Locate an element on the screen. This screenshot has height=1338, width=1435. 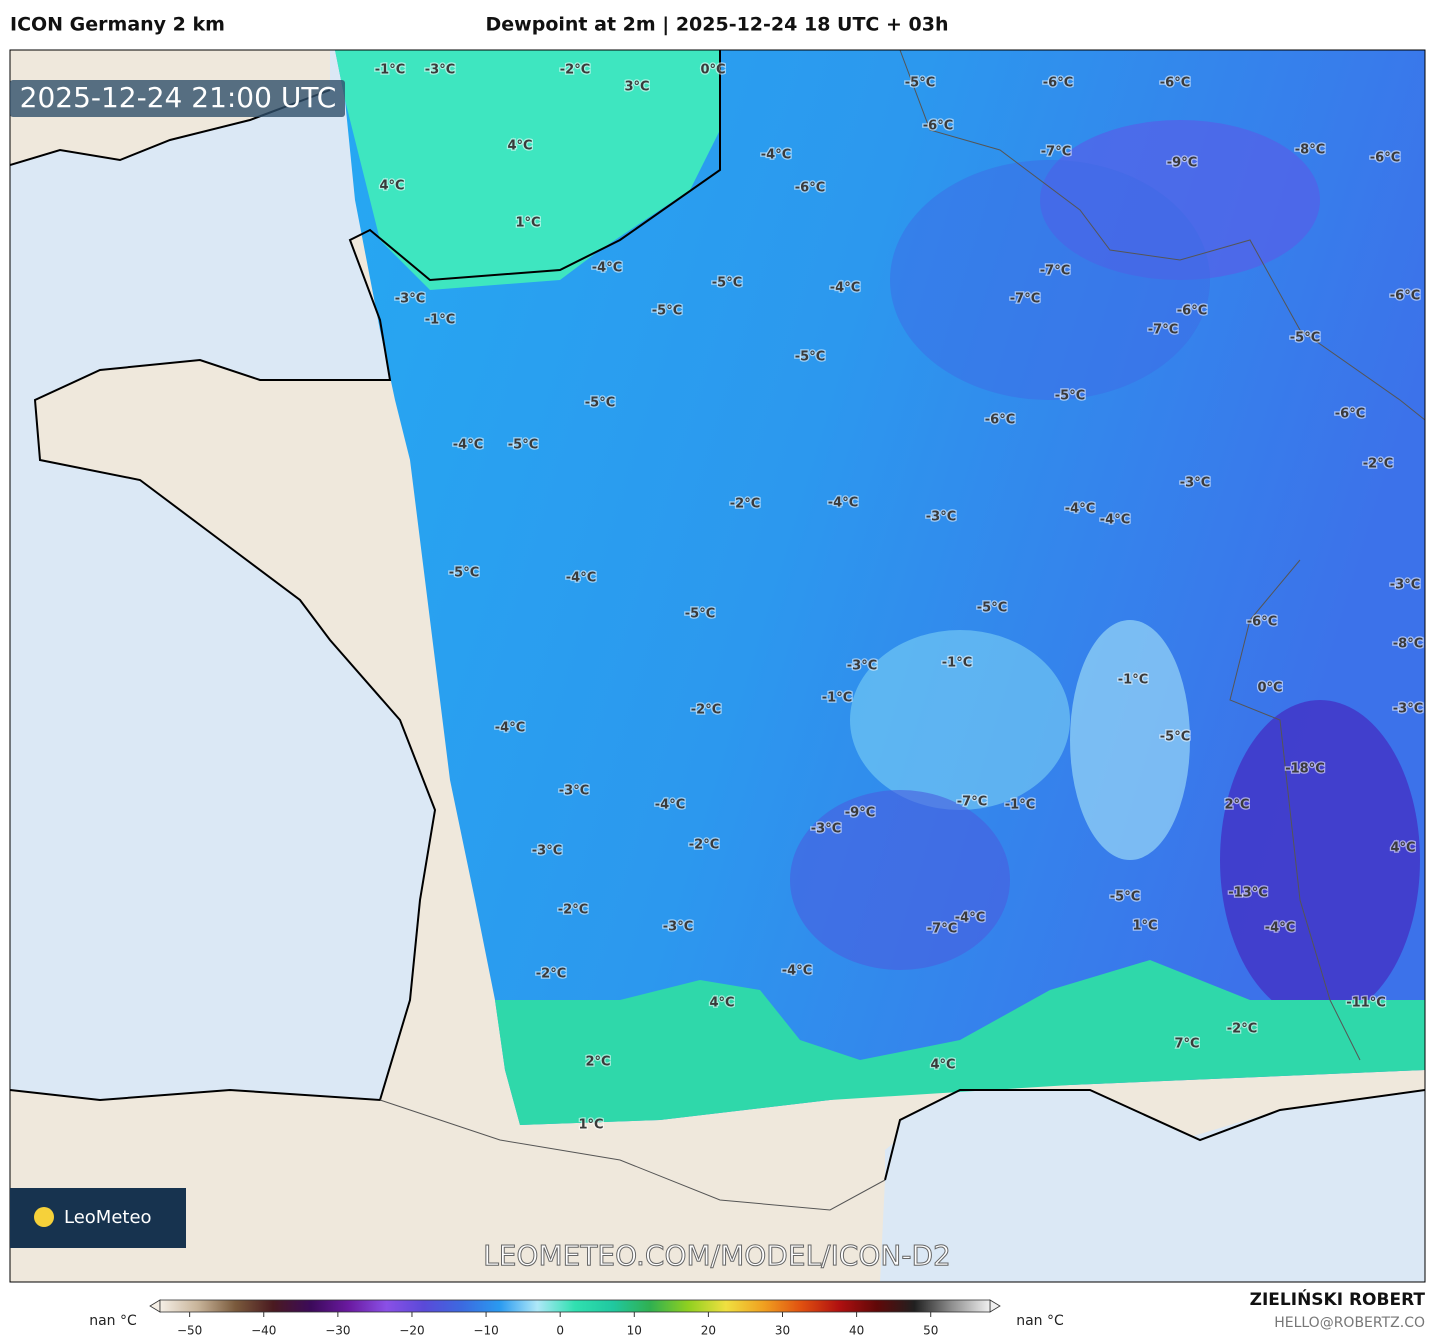
author: ZIELIŃSKI ROBERT is located at coordinates (1338, 1299).